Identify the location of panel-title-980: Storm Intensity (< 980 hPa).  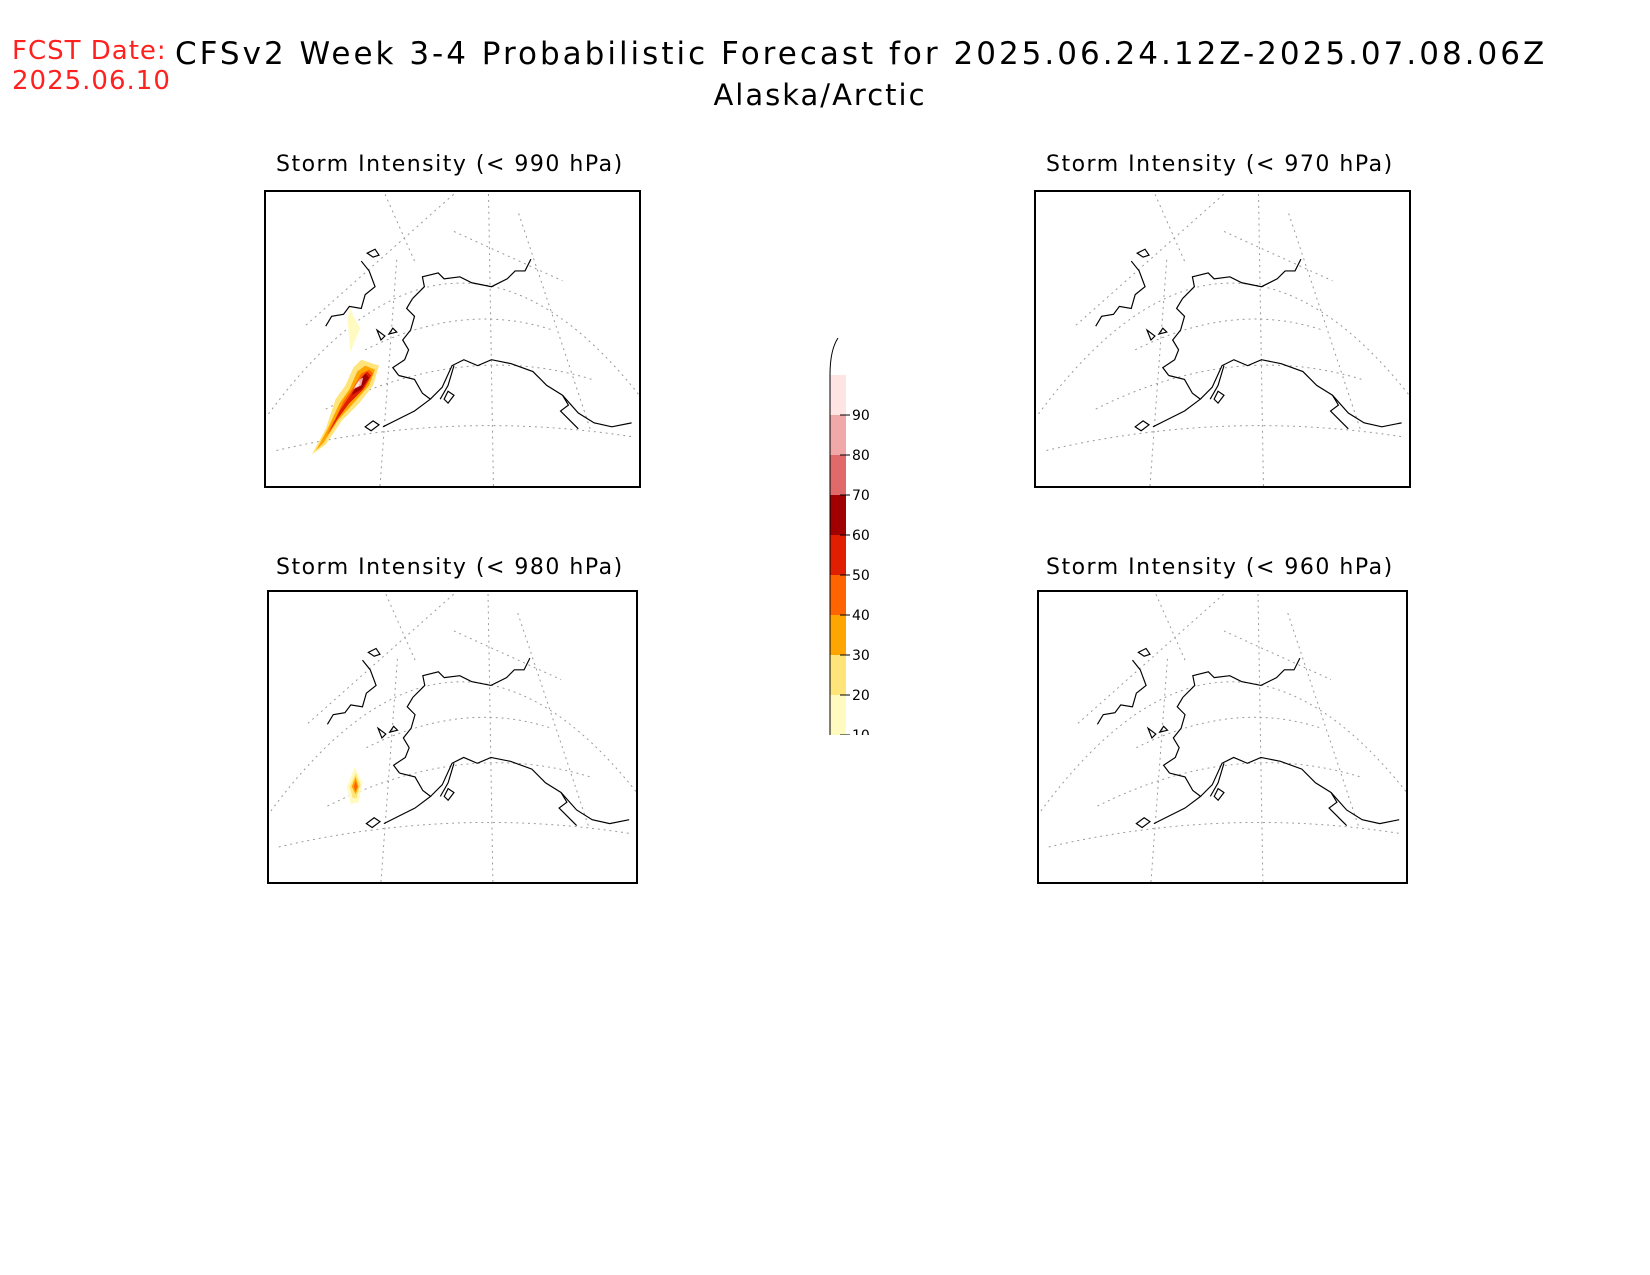
(450, 567).